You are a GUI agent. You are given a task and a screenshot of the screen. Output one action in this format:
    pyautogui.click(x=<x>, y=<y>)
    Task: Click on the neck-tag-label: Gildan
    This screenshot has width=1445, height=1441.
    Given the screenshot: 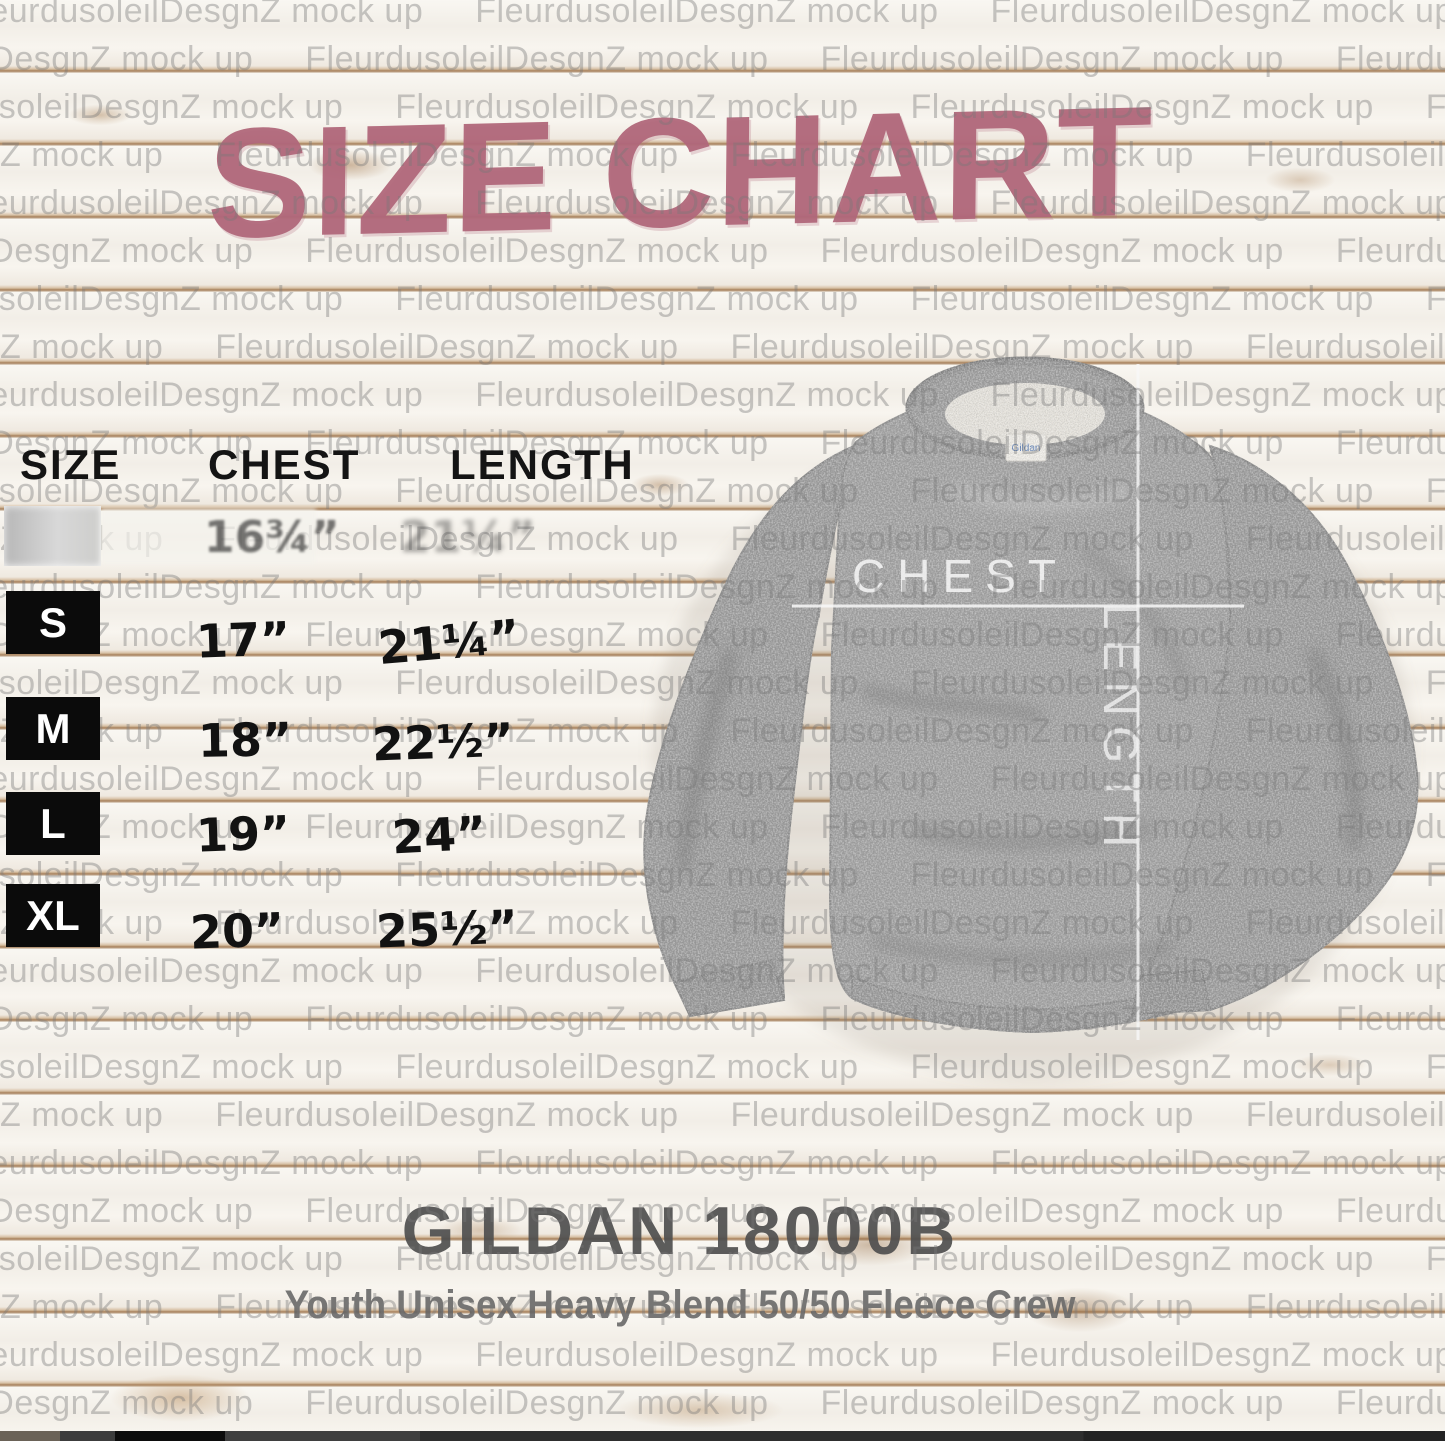 What is the action you would take?
    pyautogui.click(x=1026, y=448)
    